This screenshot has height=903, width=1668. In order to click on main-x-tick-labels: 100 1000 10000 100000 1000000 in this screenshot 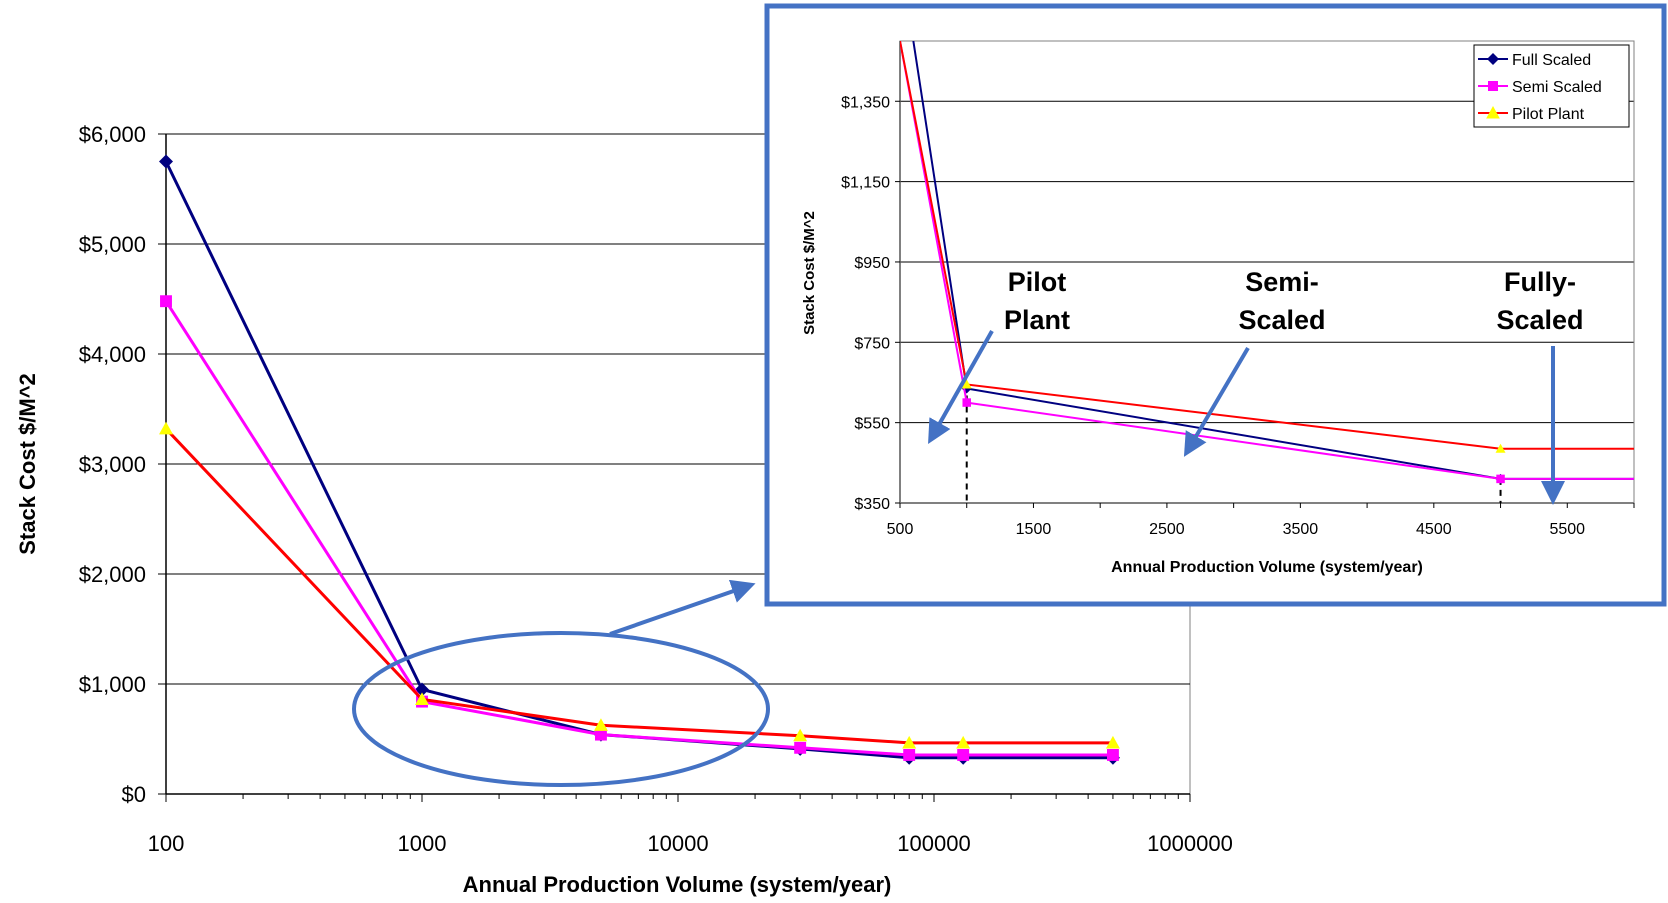, I will do `click(690, 825)`.